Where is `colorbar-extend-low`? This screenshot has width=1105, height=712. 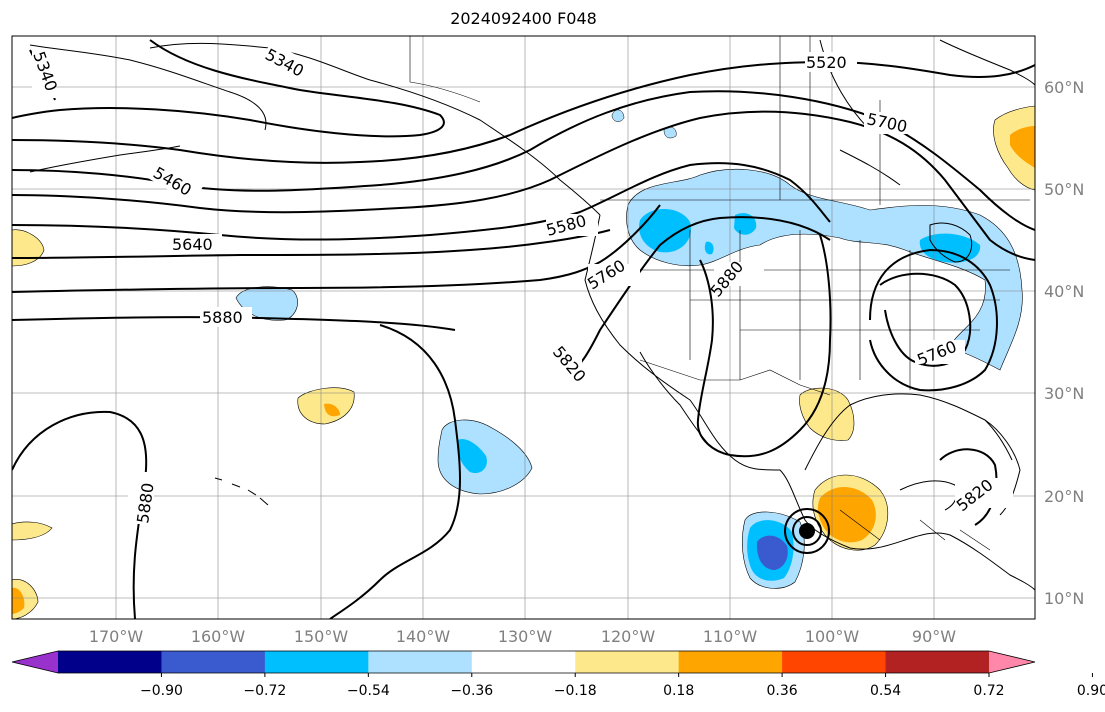 colorbar-extend-low is located at coordinates (35, 662).